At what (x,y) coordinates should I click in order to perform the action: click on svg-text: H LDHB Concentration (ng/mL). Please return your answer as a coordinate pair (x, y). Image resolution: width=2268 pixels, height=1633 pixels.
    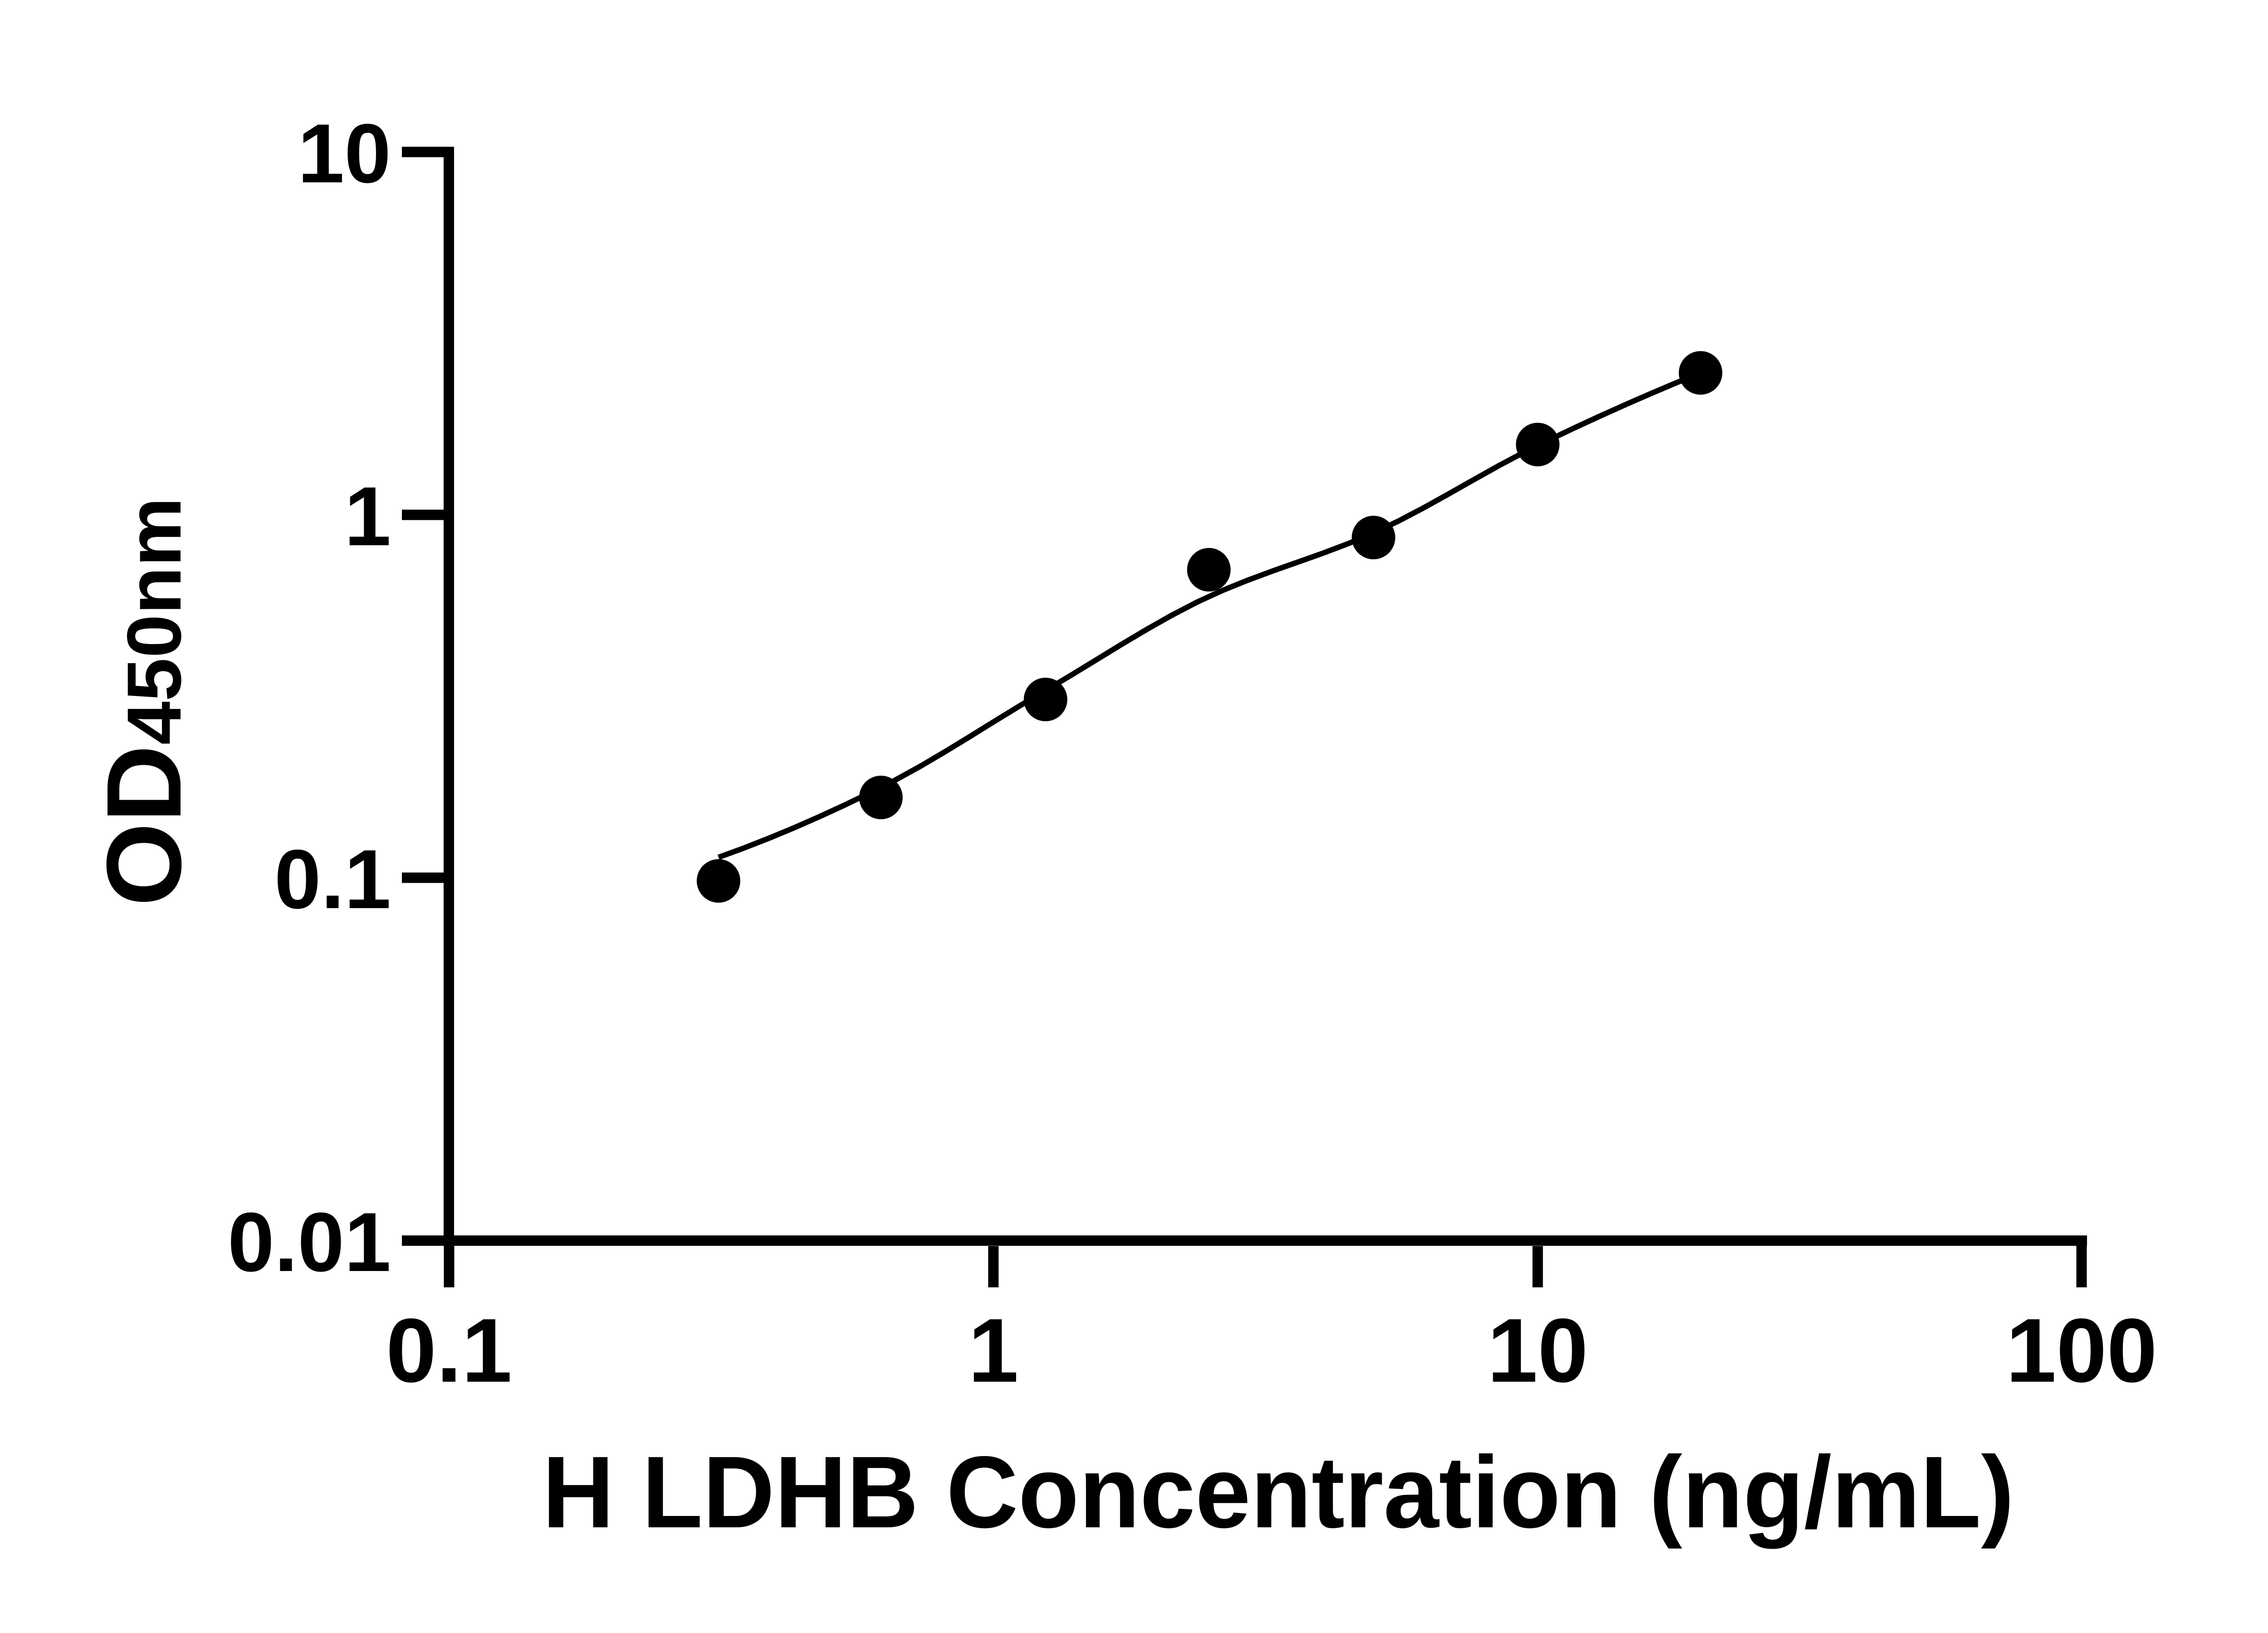
    Looking at the image, I should click on (1279, 1492).